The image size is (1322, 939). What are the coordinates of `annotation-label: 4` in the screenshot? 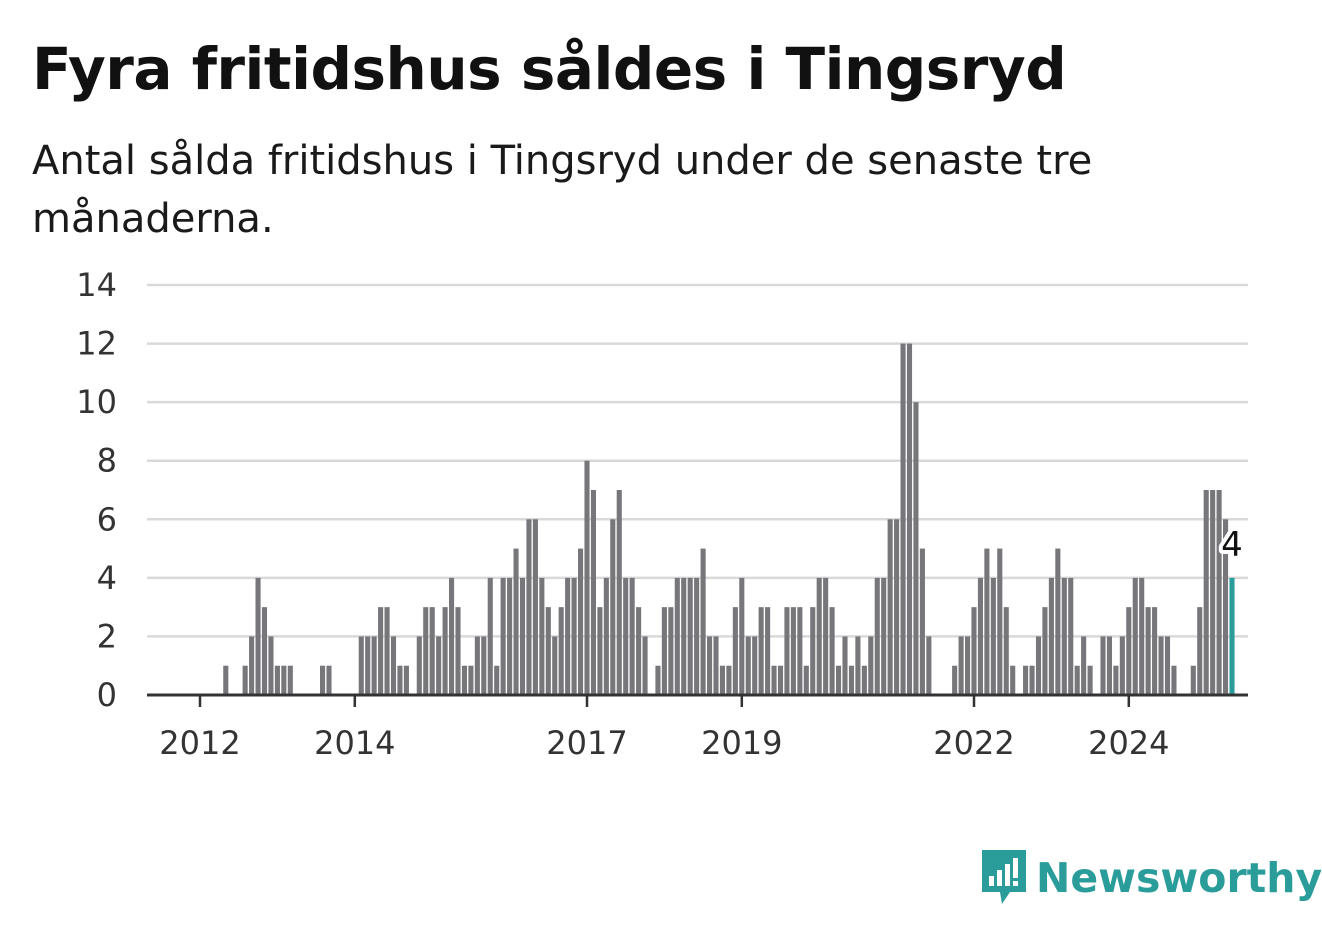 It's located at (1232, 545).